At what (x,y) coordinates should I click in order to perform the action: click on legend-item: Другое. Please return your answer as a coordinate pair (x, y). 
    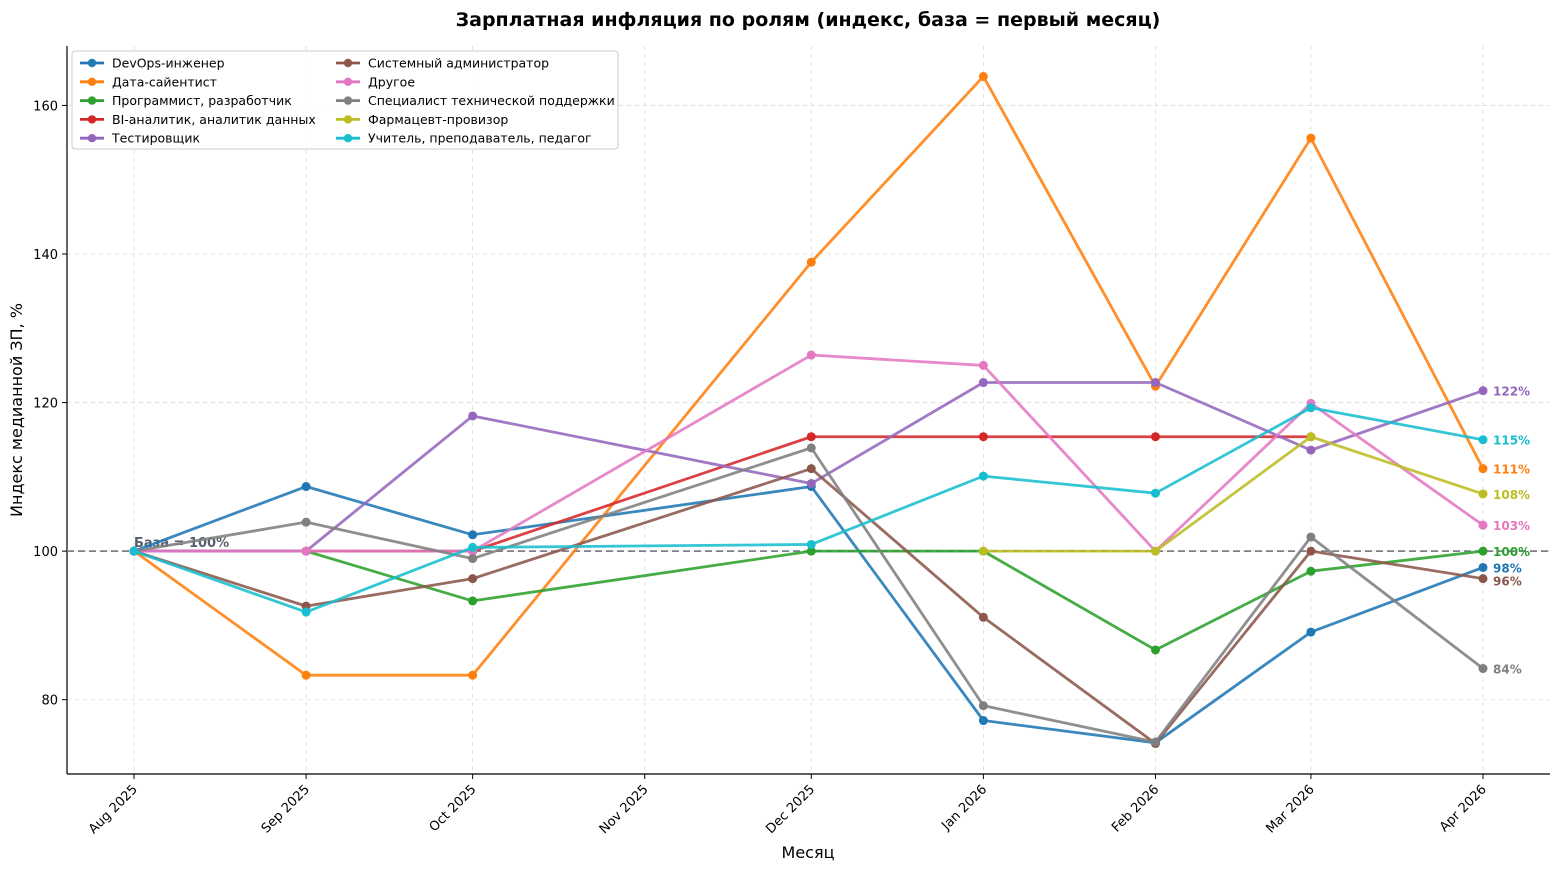
    Looking at the image, I should click on (375, 81).